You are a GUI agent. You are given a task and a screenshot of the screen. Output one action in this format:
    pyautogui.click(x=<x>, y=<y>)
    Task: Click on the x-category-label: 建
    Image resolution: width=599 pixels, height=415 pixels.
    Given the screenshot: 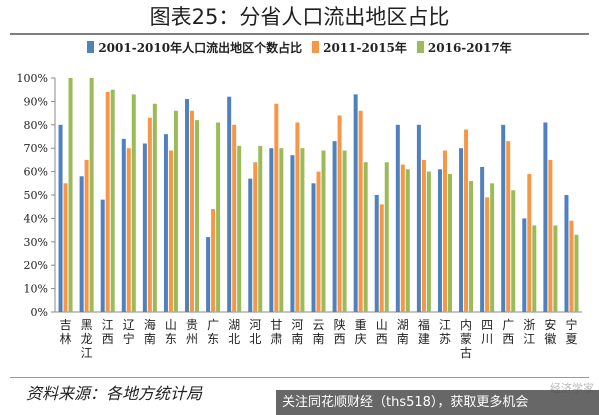 What is the action you would take?
    pyautogui.click(x=424, y=339)
    